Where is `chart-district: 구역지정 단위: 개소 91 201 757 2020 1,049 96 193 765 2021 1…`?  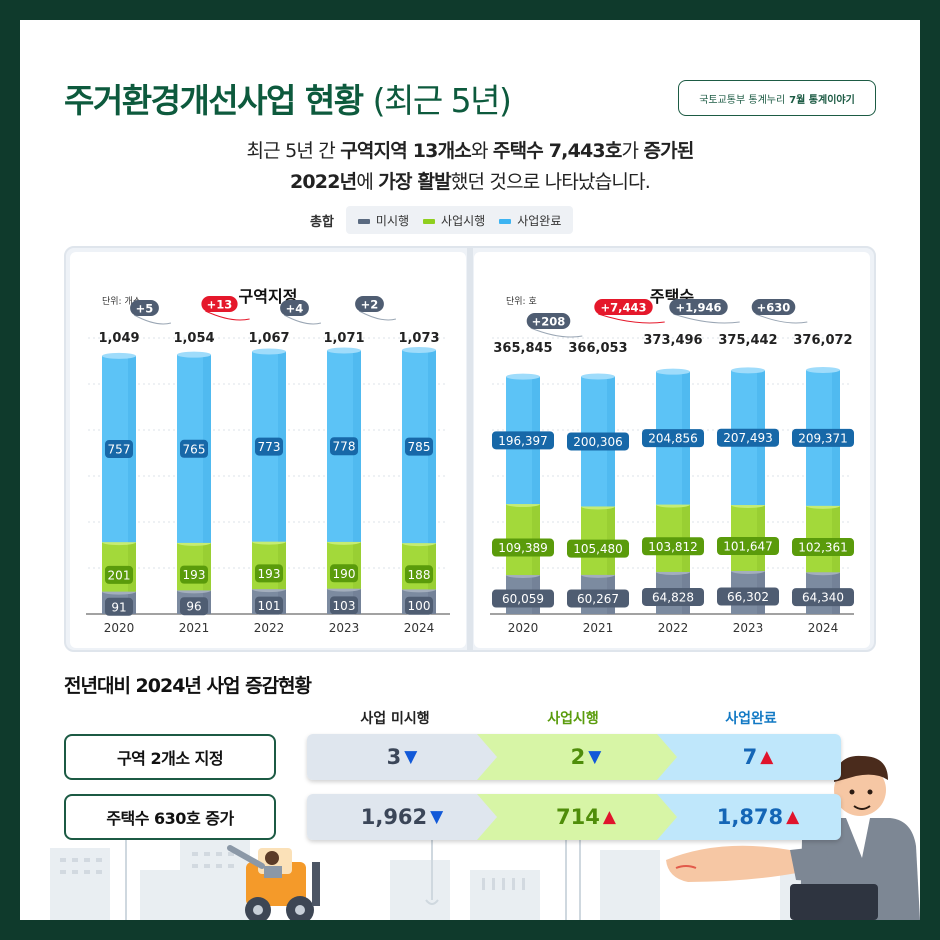 chart-district: 구역지정 단위: 개소 91 201 757 2020 1,049 96 193 765 2021 1… is located at coordinates (268, 461).